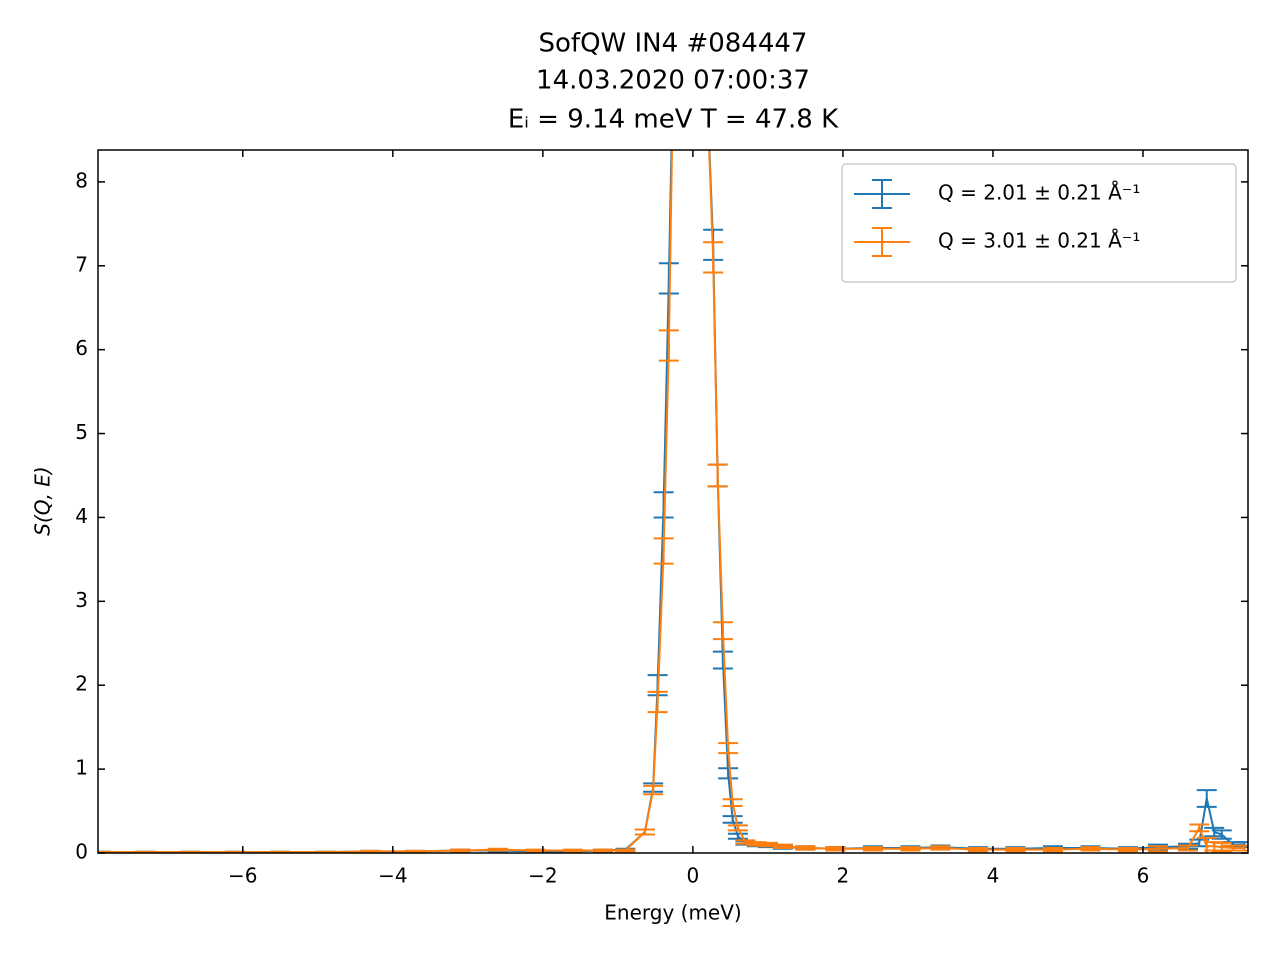  Describe the element at coordinates (673, 81) in the screenshot. I see `chart-subtitle: 14.03.2020 07:00:37` at that location.